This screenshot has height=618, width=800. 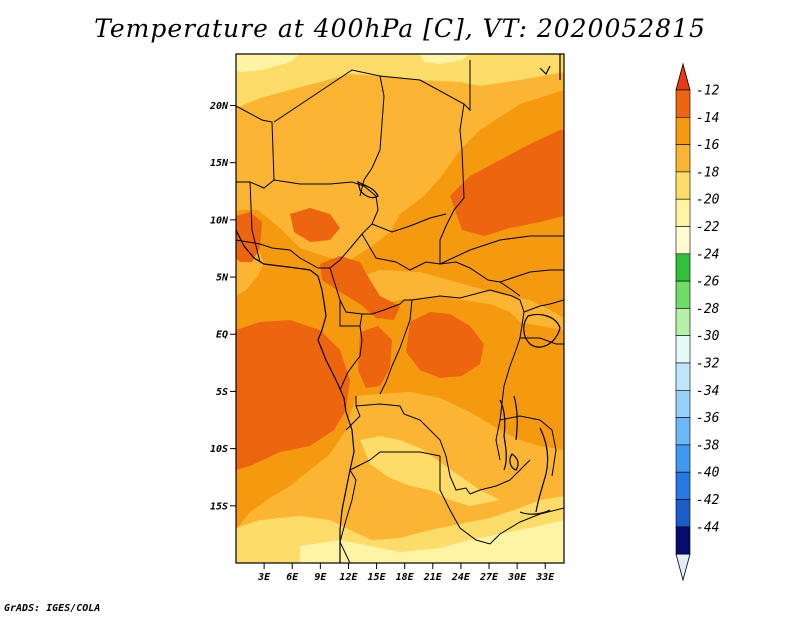 I want to click on lat-tick-label: 5S, so click(x=222, y=392).